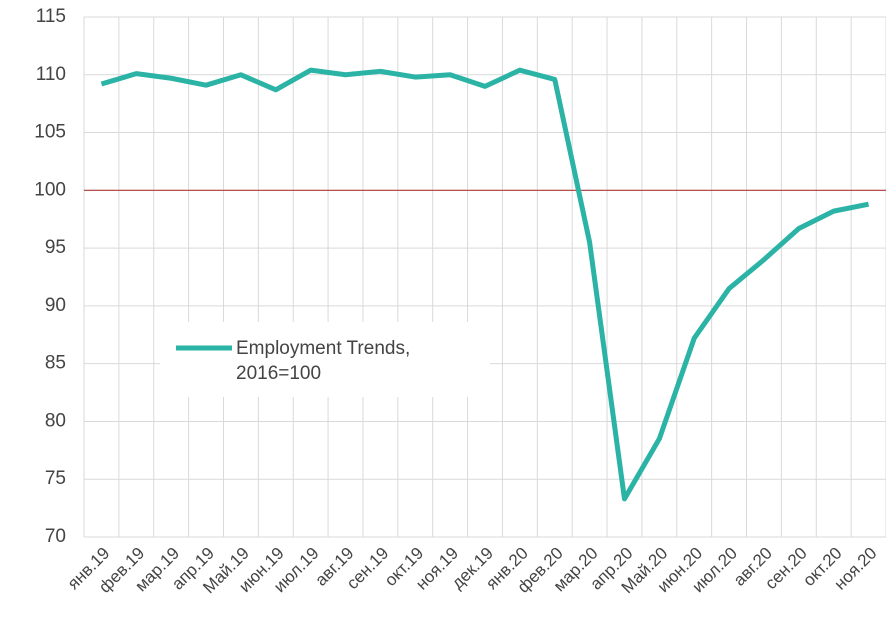 Image resolution: width=886 pixels, height=624 pixels. I want to click on y-tick-label: 85, so click(55, 363).